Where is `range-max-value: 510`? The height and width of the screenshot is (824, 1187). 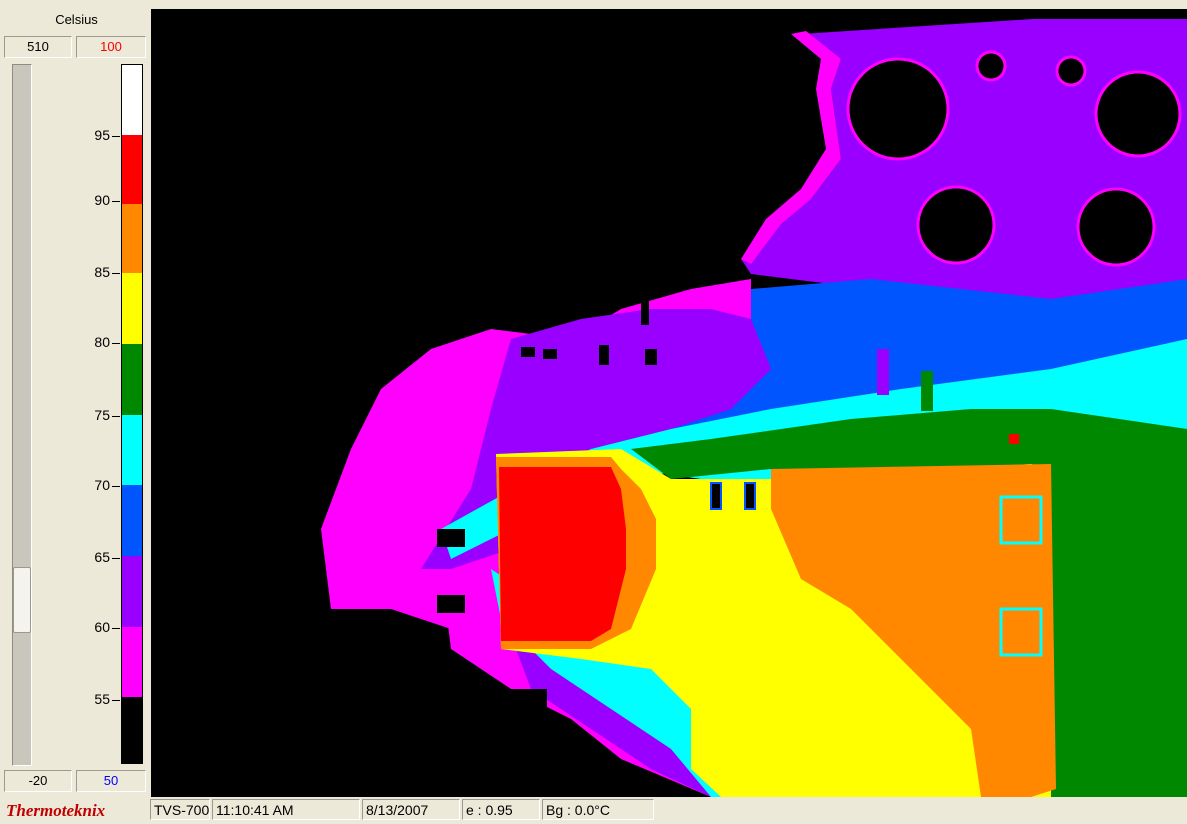
range-max-value: 510 is located at coordinates (38, 46).